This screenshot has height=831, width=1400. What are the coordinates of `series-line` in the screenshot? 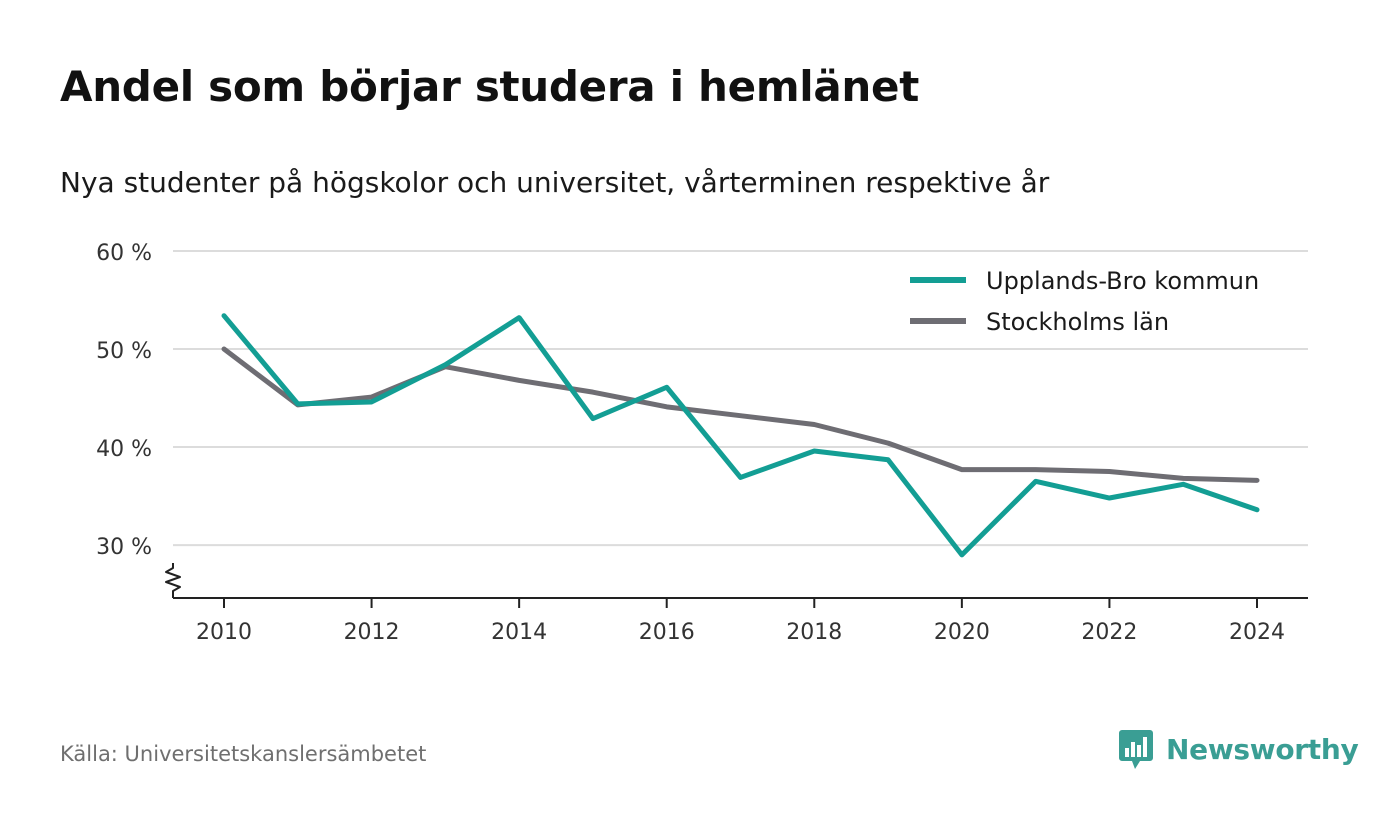 It's located at (740, 414).